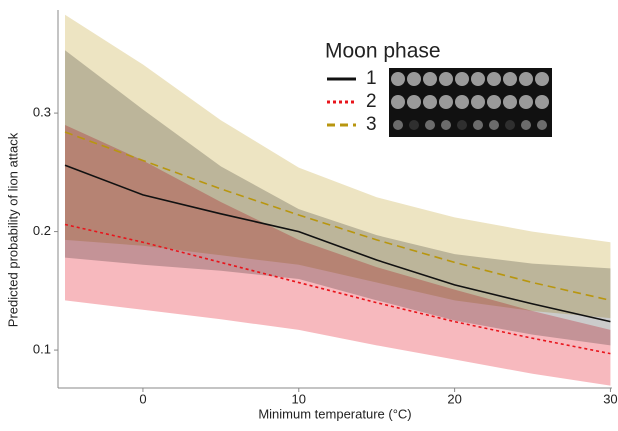 The image size is (618, 431). Describe the element at coordinates (12, 229) in the screenshot. I see `y-axis-title: Predicted probability of lion attack` at that location.